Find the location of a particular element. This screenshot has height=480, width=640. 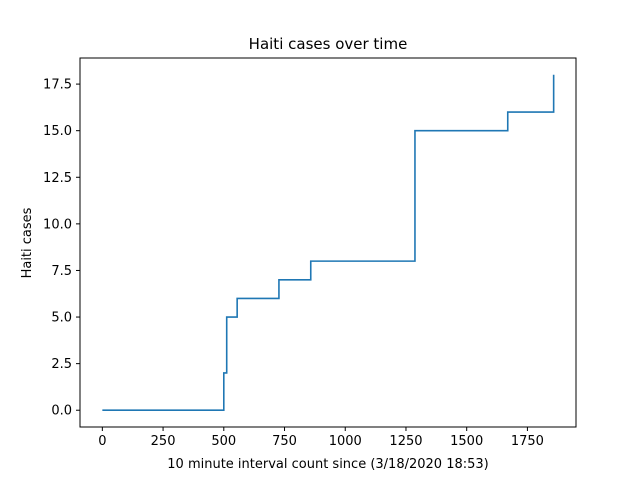

y-tick-label: 17.5 is located at coordinates (57, 85).